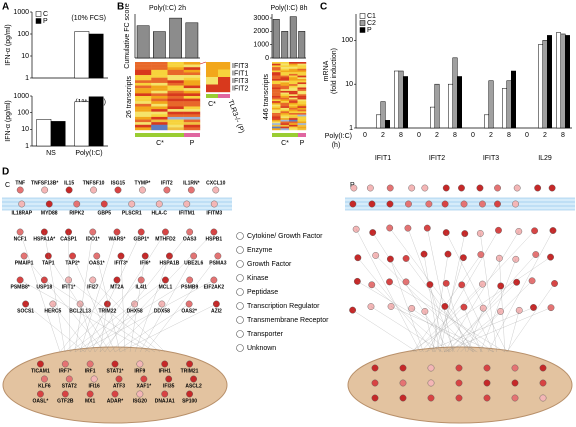 Image resolution: width=576 pixels, height=427 pixels. I want to click on gene-label: TAP2*, so click(72, 263).